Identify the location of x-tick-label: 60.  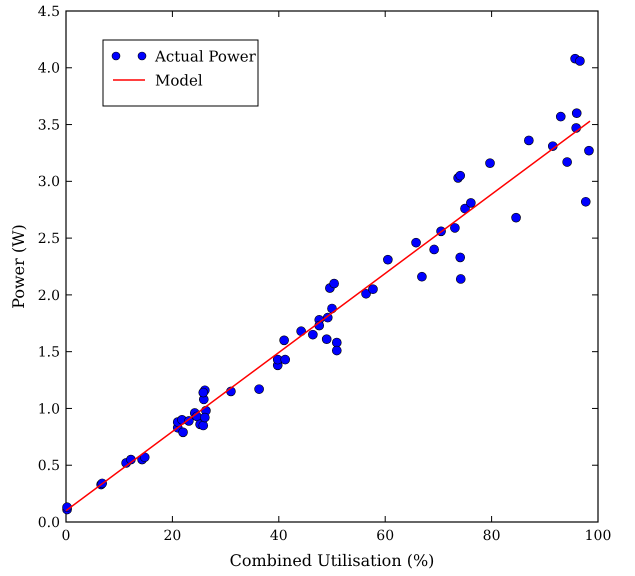
(385, 536).